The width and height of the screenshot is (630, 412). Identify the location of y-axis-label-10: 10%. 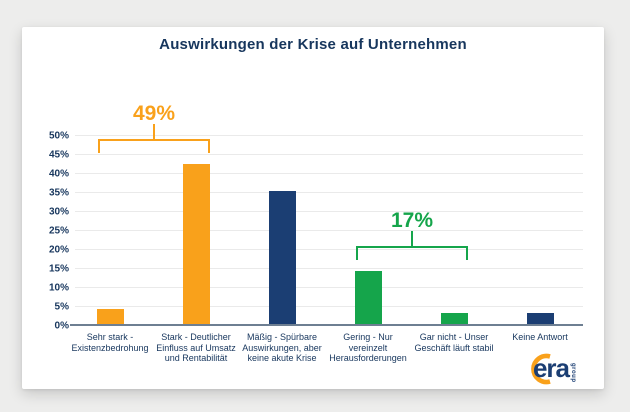
(58, 288).